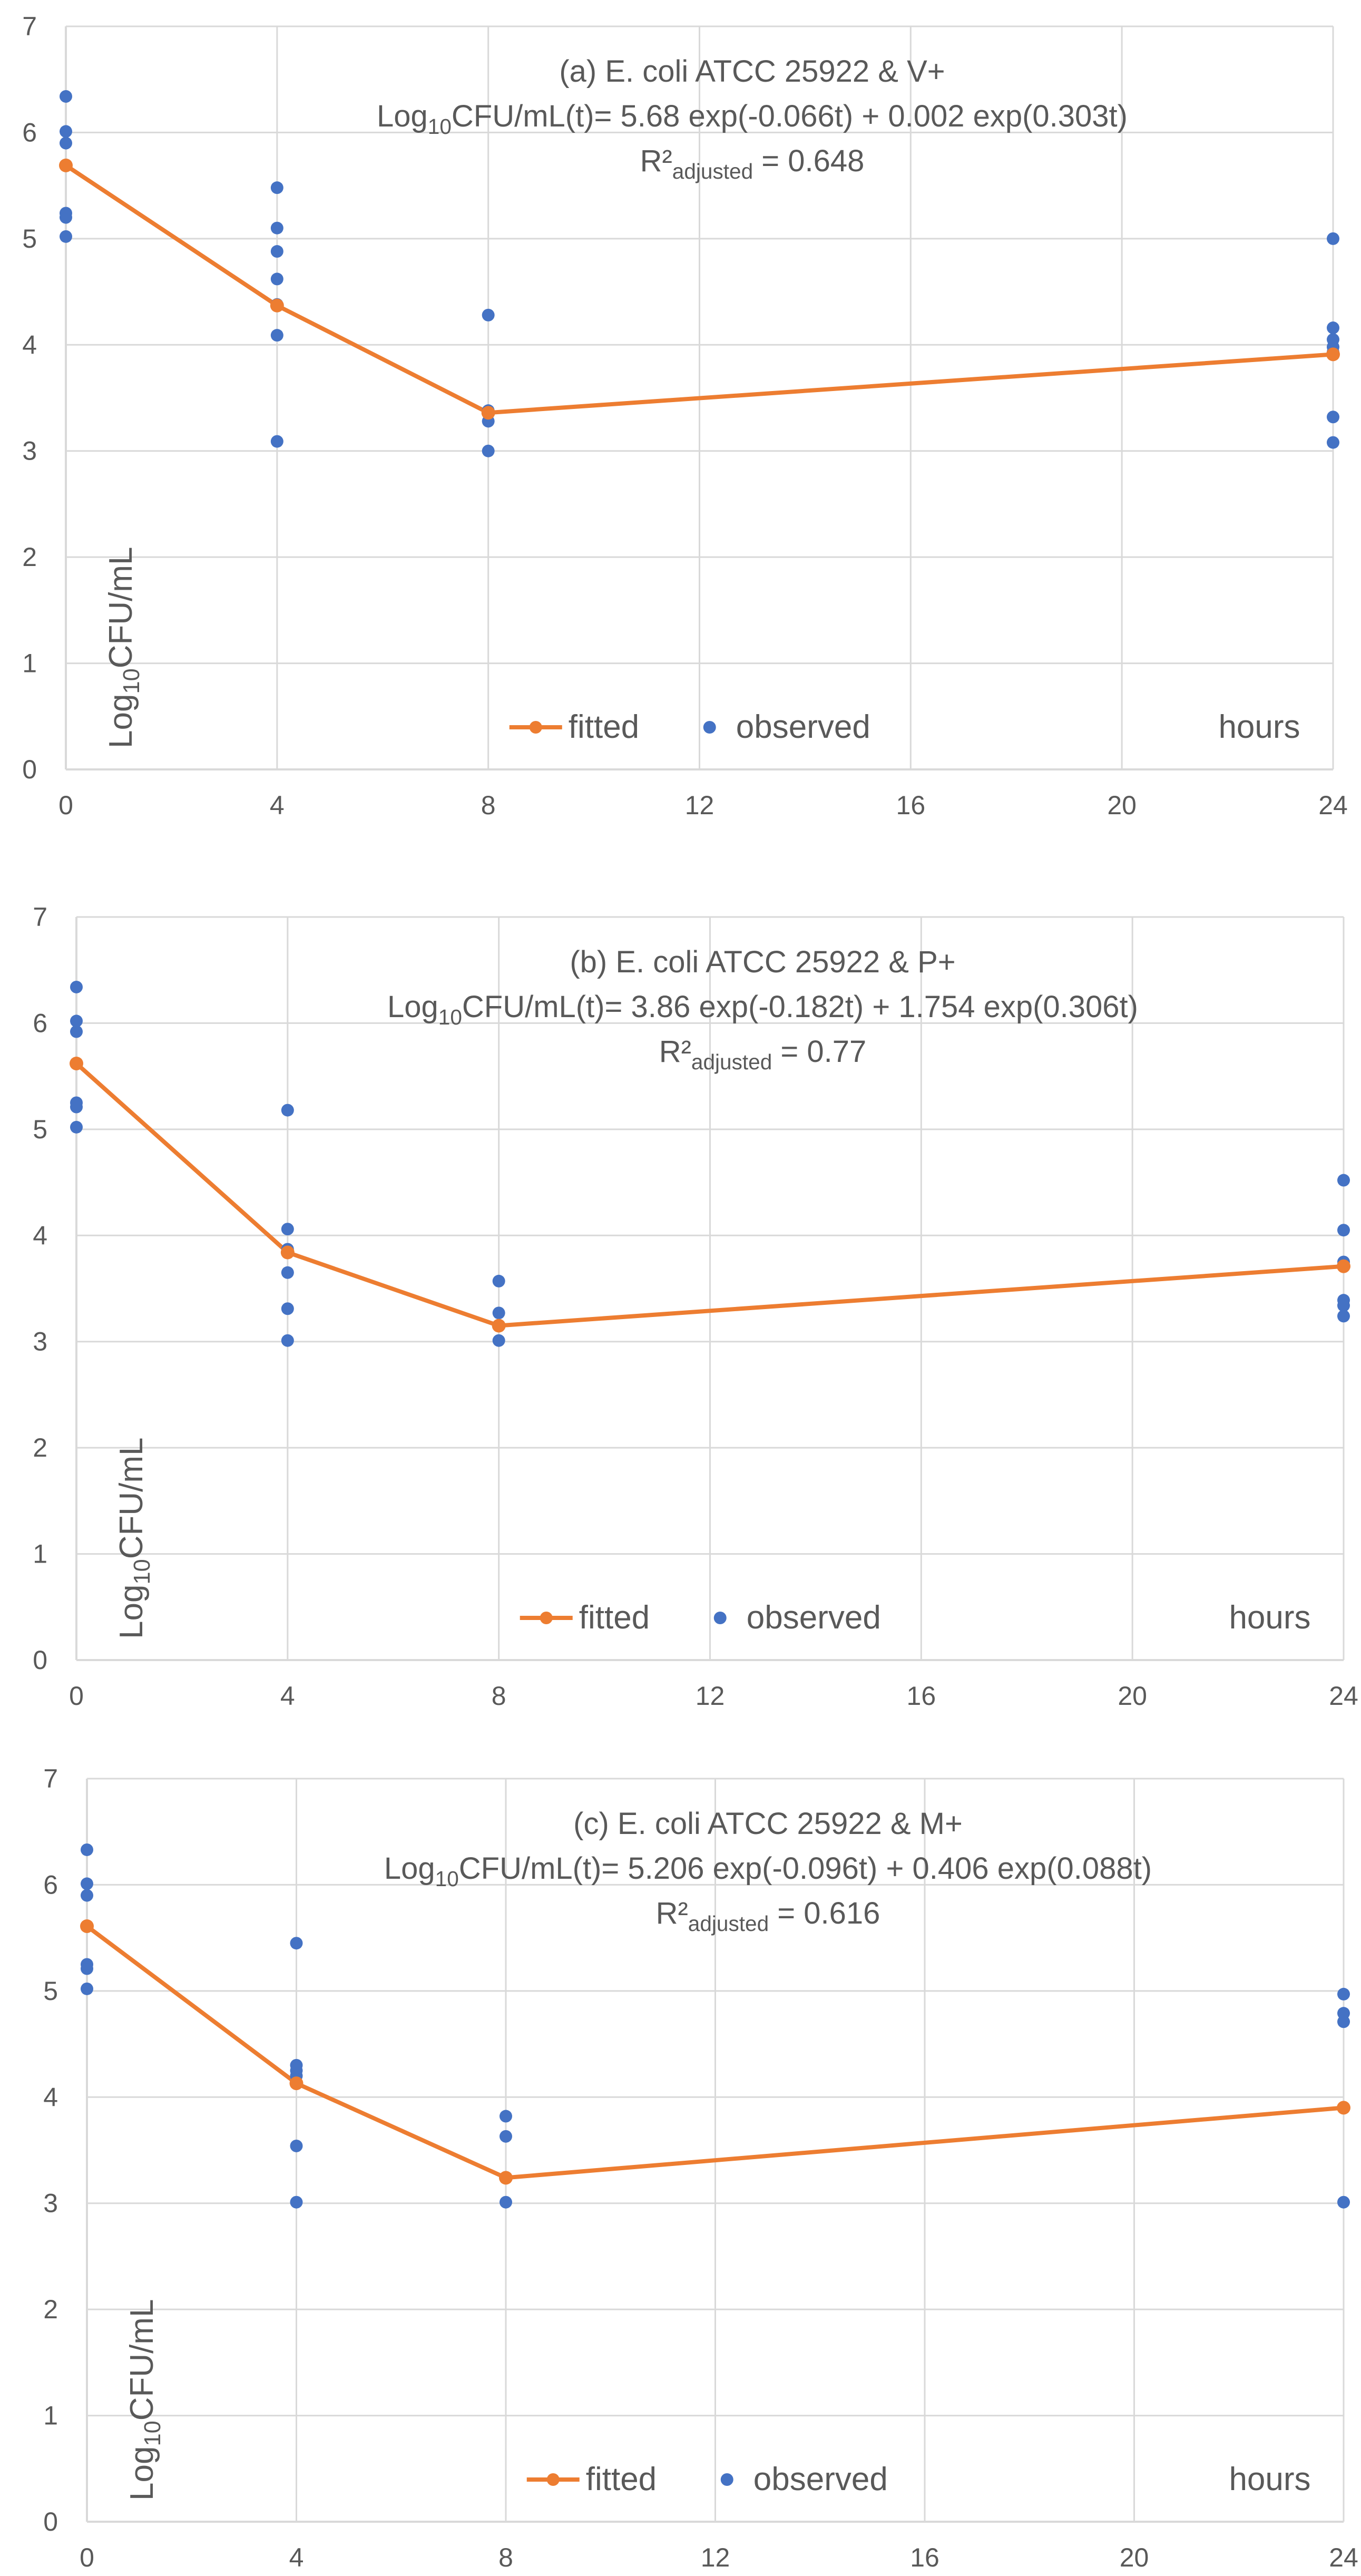  What do you see at coordinates (87, 2557) in the screenshot?
I see `x-tick-label: 0` at bounding box center [87, 2557].